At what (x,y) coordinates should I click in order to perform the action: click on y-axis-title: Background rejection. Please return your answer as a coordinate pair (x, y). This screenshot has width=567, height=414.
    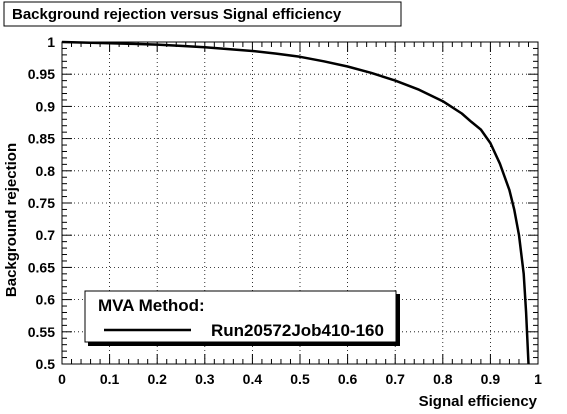
    Looking at the image, I should click on (11, 220).